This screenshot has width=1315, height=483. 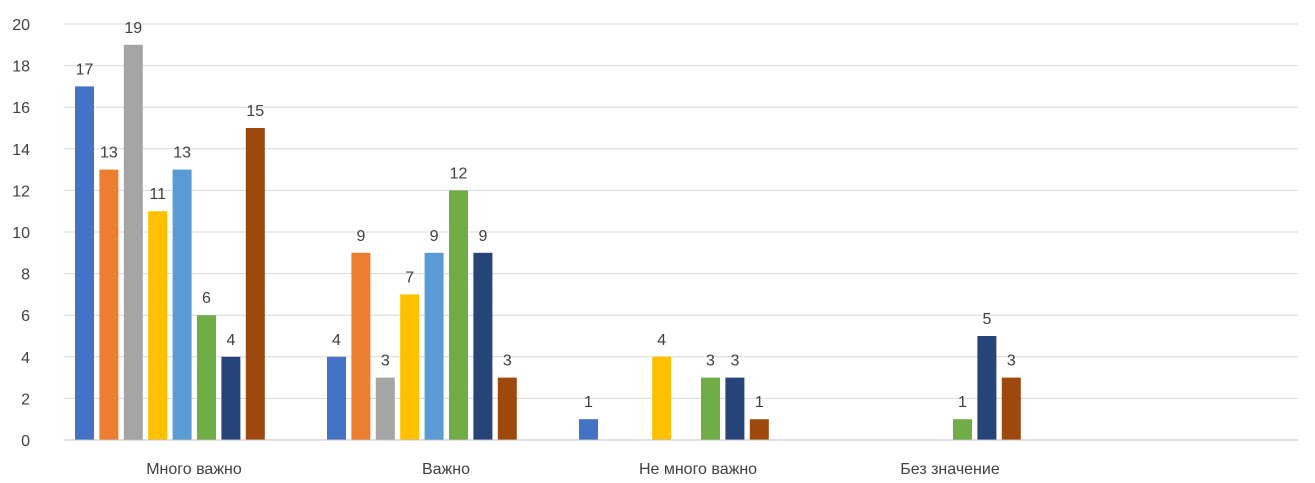 I want to click on y-axis-ticks: 0 2 4 6 8 10 12 14 16 18 20, so click(x=21, y=233).